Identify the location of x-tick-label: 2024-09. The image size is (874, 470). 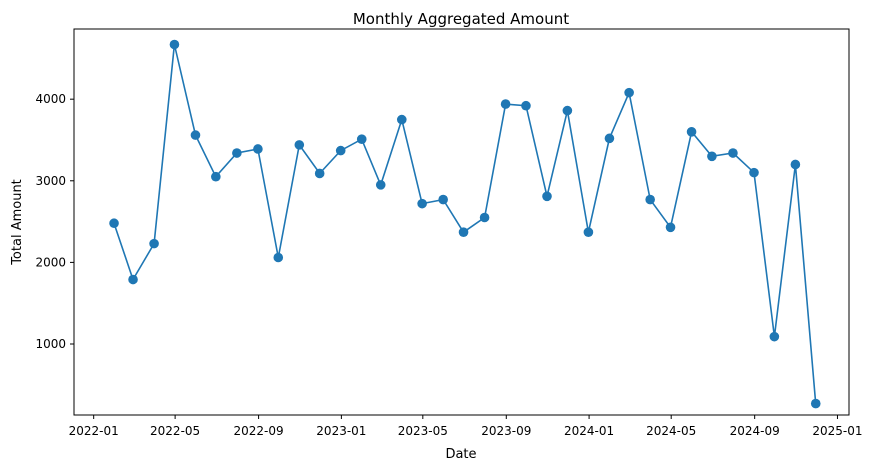
(755, 431).